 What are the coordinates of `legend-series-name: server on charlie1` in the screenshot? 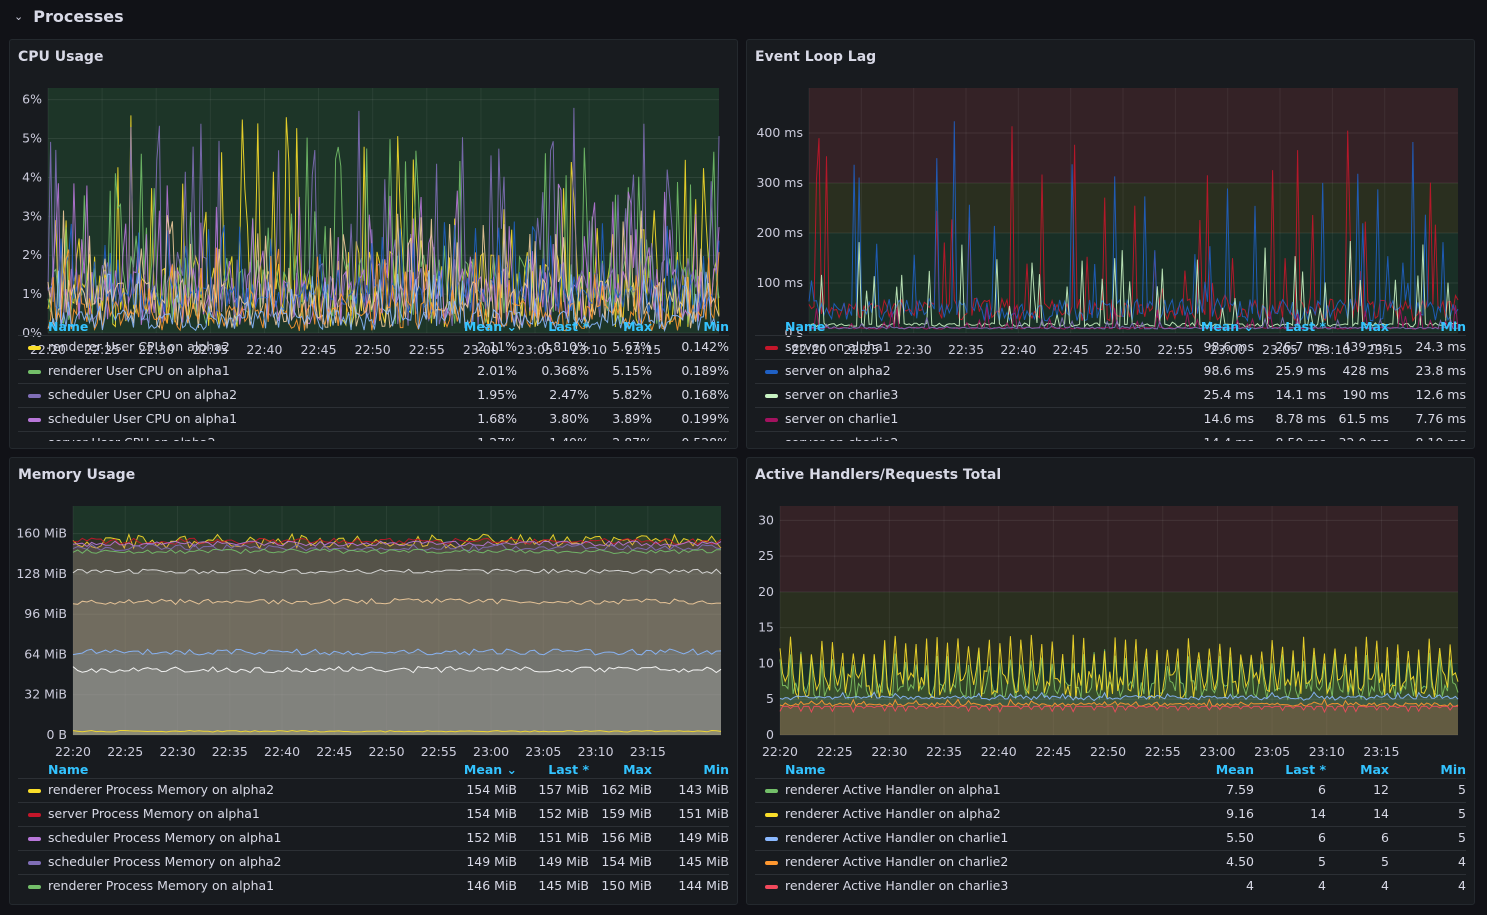 It's located at (842, 418).